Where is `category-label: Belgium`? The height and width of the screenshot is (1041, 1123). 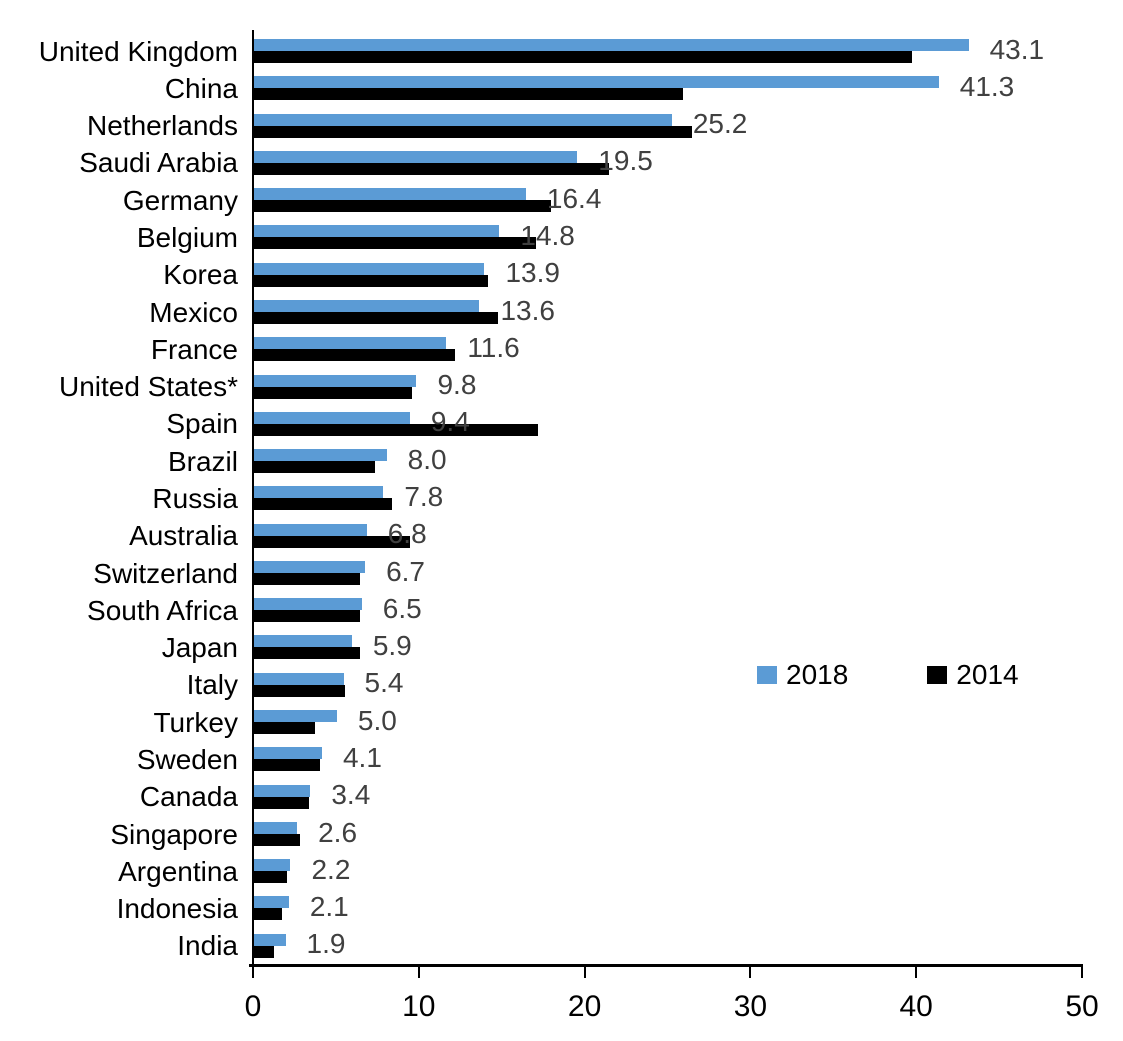 category-label: Belgium is located at coordinates (187, 238).